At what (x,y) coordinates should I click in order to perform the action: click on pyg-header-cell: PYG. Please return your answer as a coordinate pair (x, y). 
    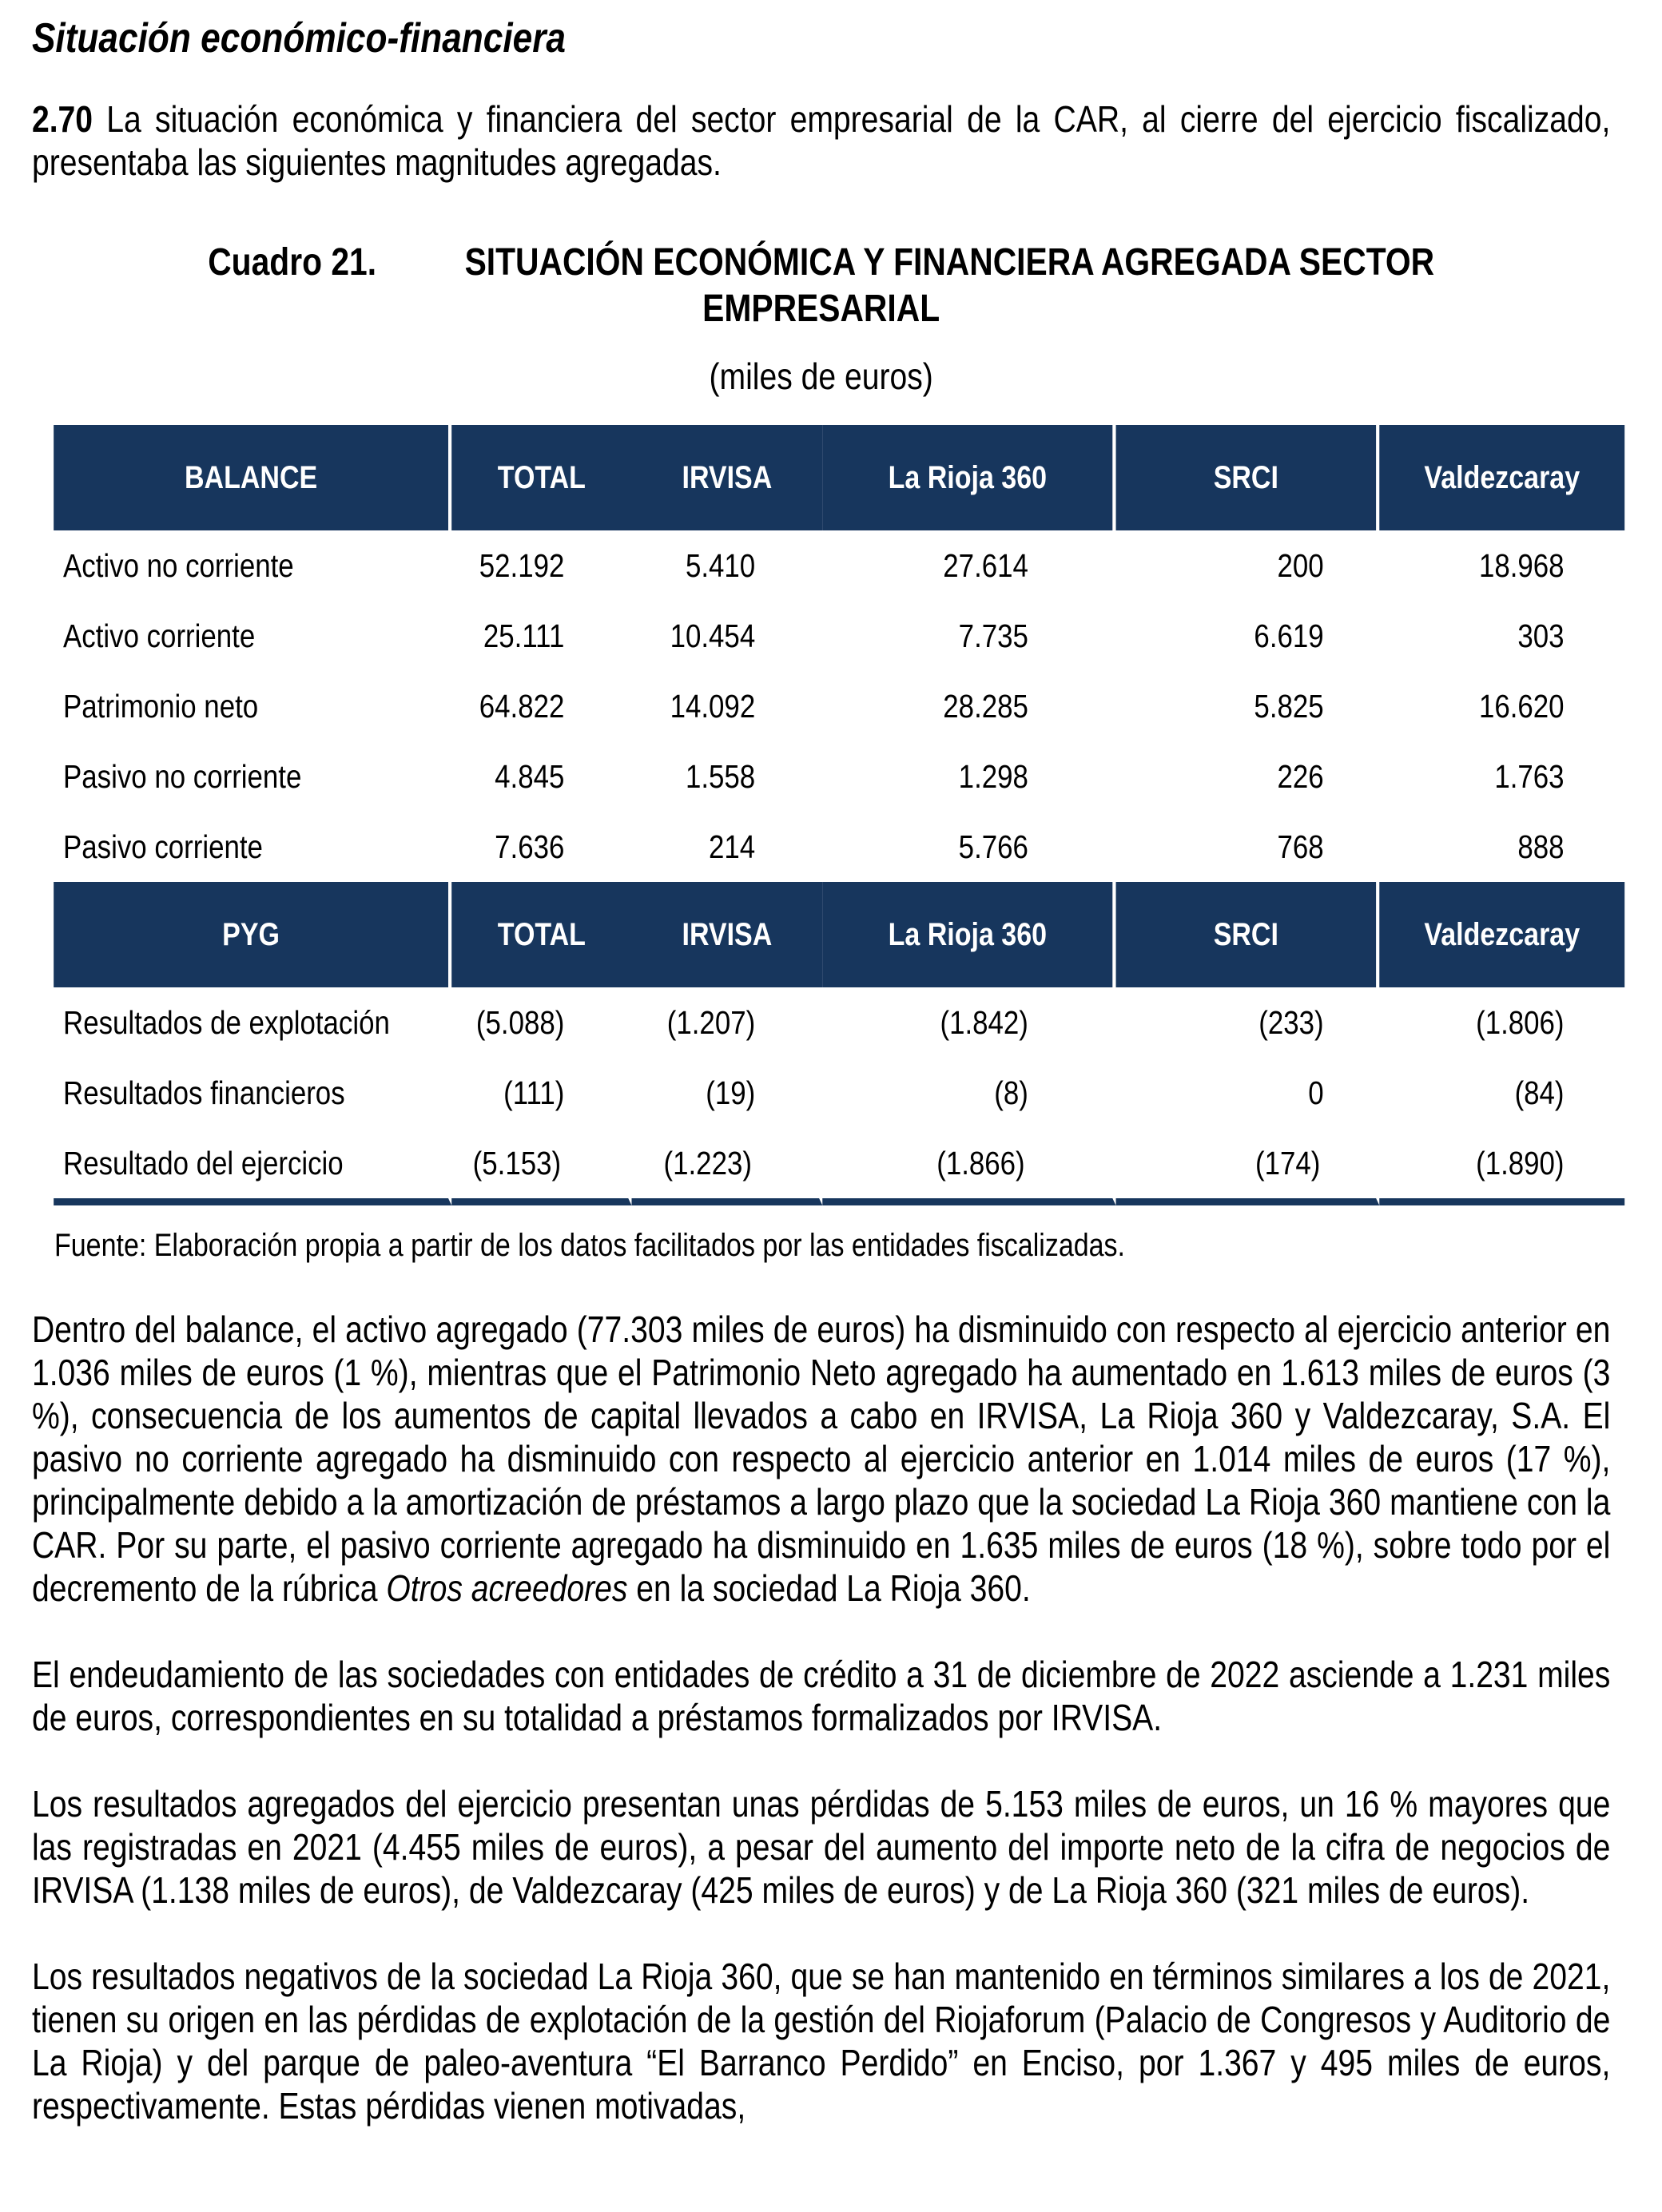
    Looking at the image, I should click on (253, 935).